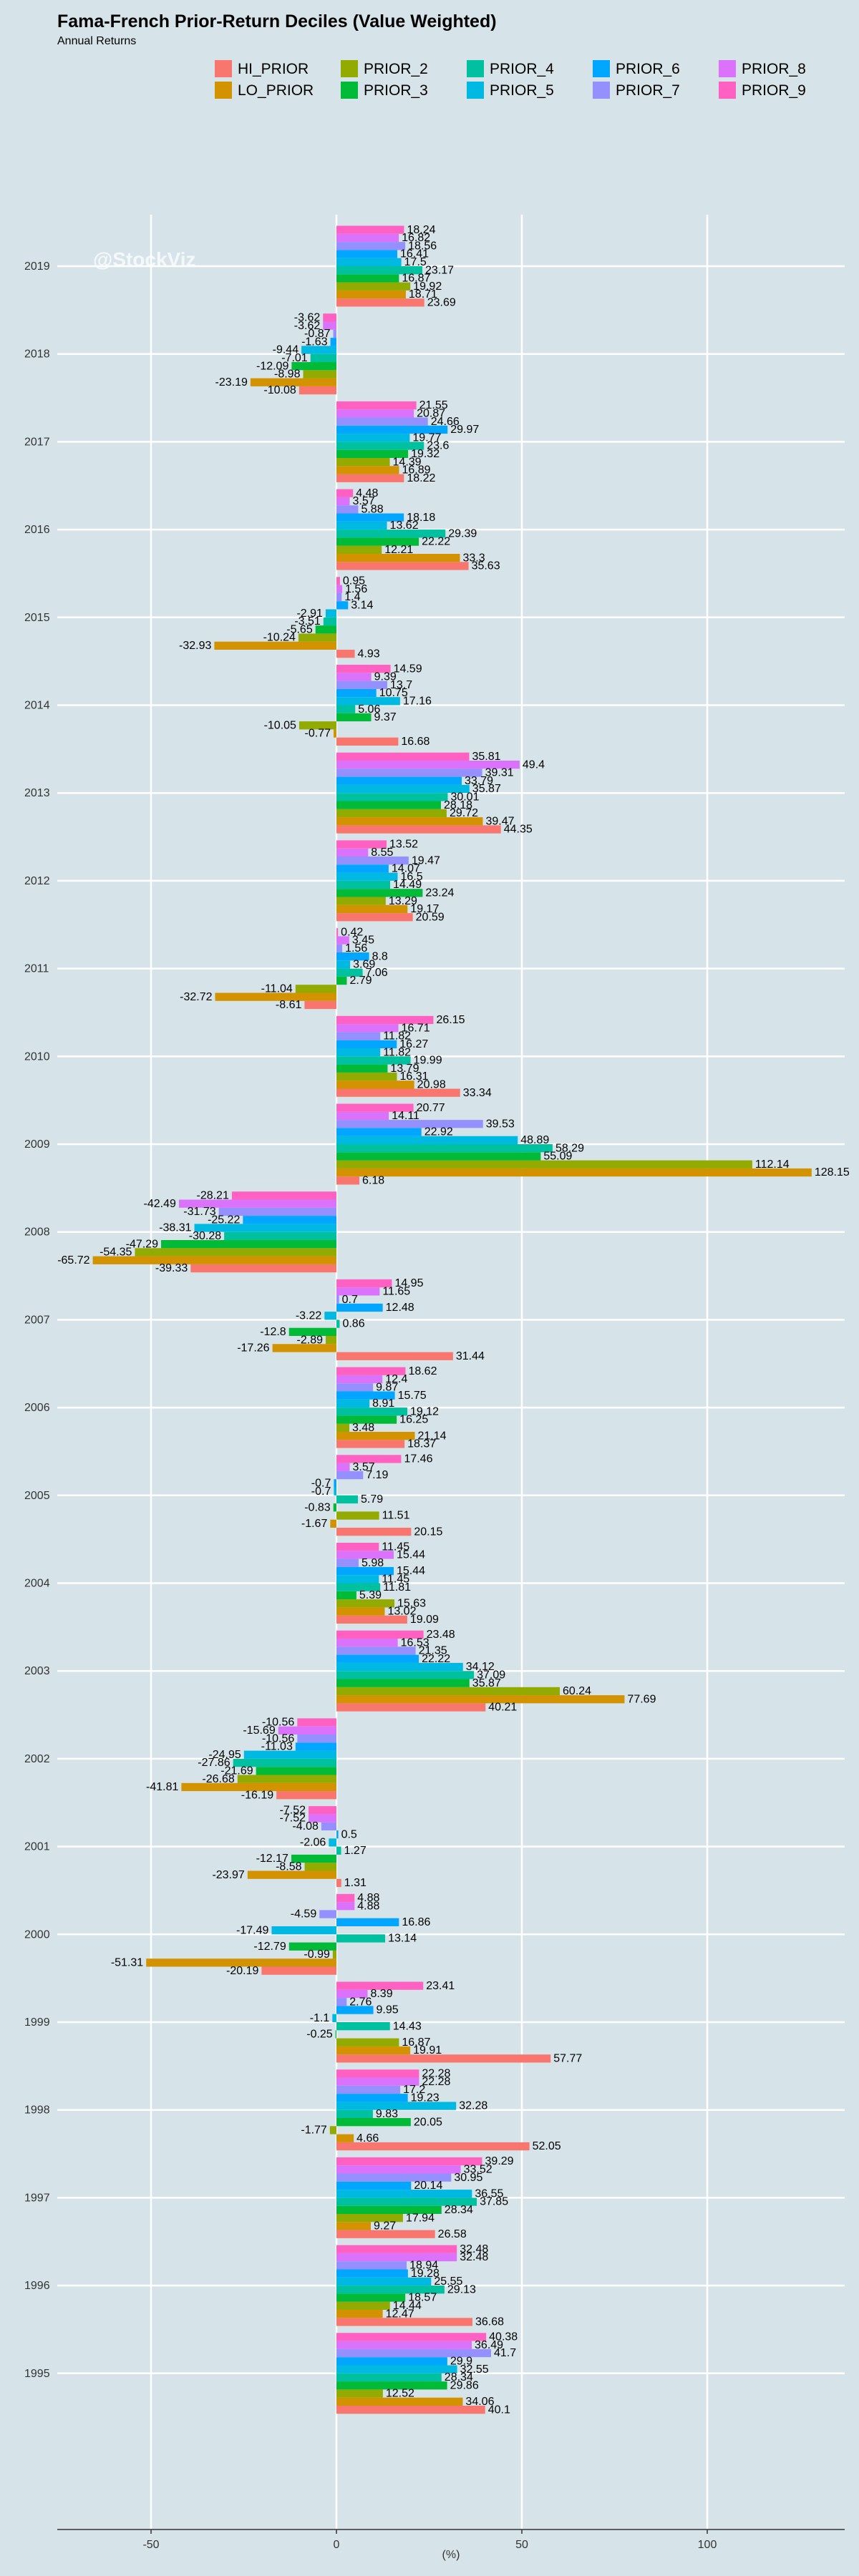 The height and width of the screenshot is (2576, 859). Describe the element at coordinates (425, 2098) in the screenshot. I see `data-label: 19.23` at that location.